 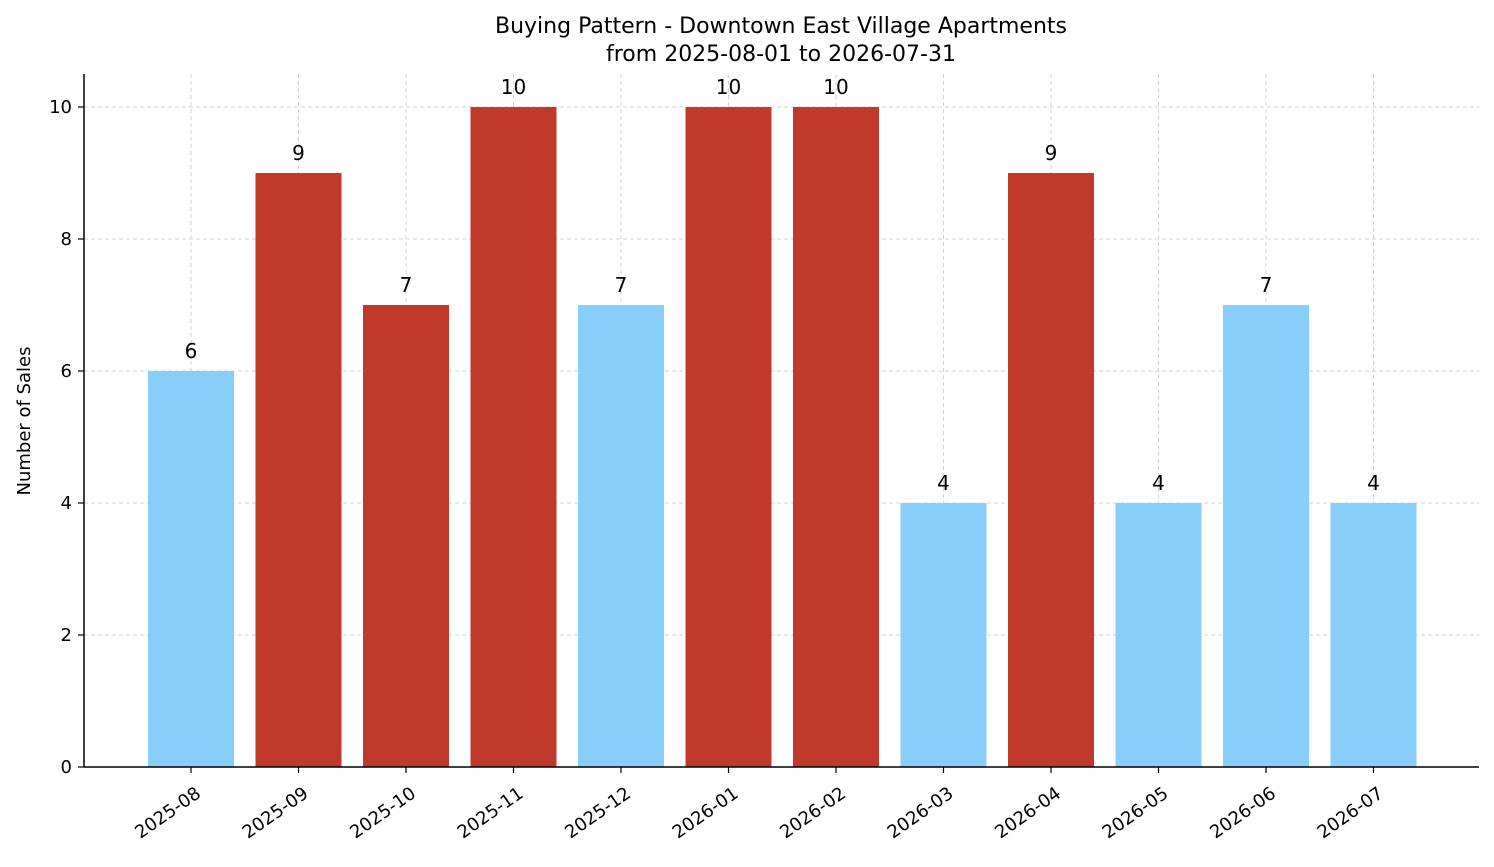 I want to click on x-tick-label: 2025-09, so click(x=276, y=813).